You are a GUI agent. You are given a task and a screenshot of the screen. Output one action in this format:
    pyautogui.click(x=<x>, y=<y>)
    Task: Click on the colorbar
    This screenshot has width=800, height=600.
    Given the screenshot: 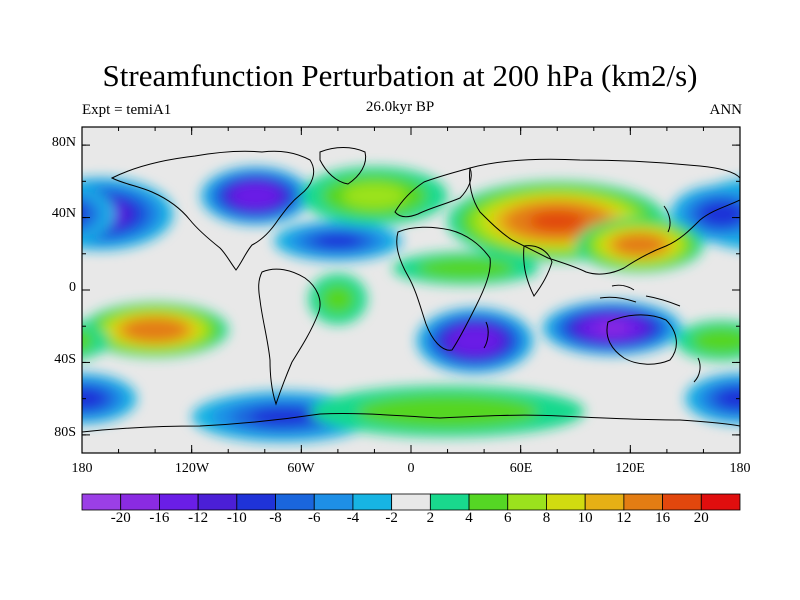 What is the action you would take?
    pyautogui.click(x=411, y=502)
    